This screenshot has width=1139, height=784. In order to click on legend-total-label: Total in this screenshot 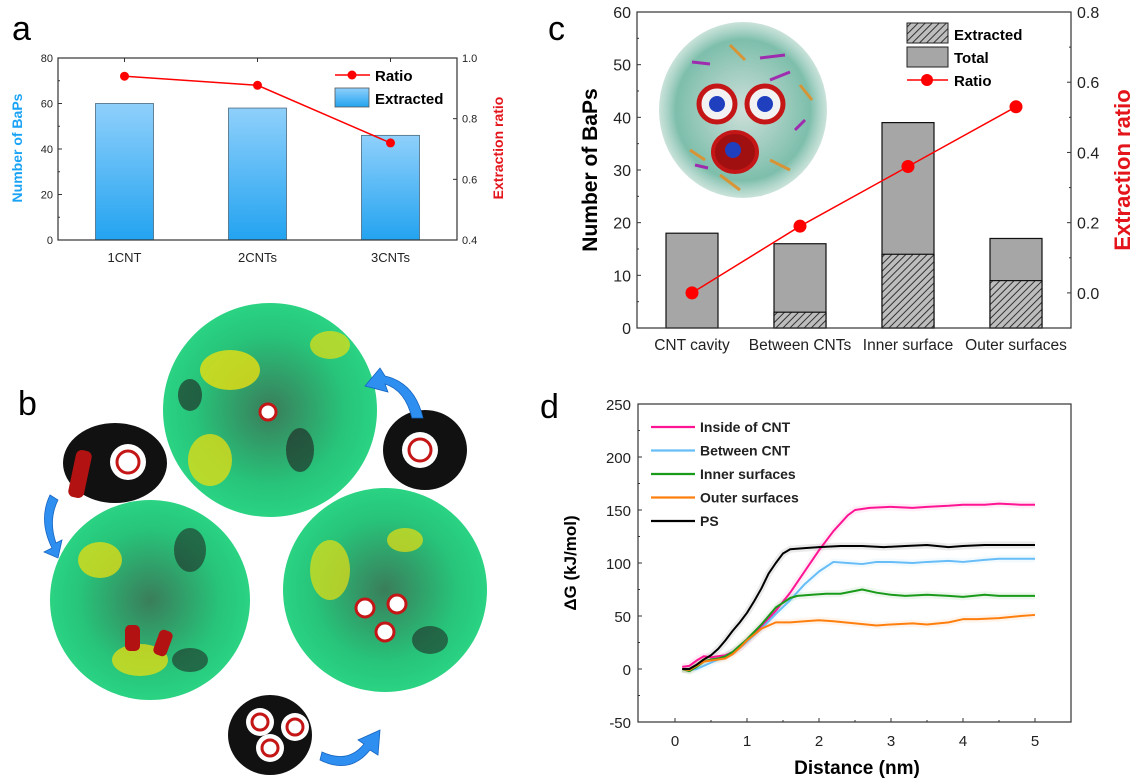, I will do `click(971, 58)`.